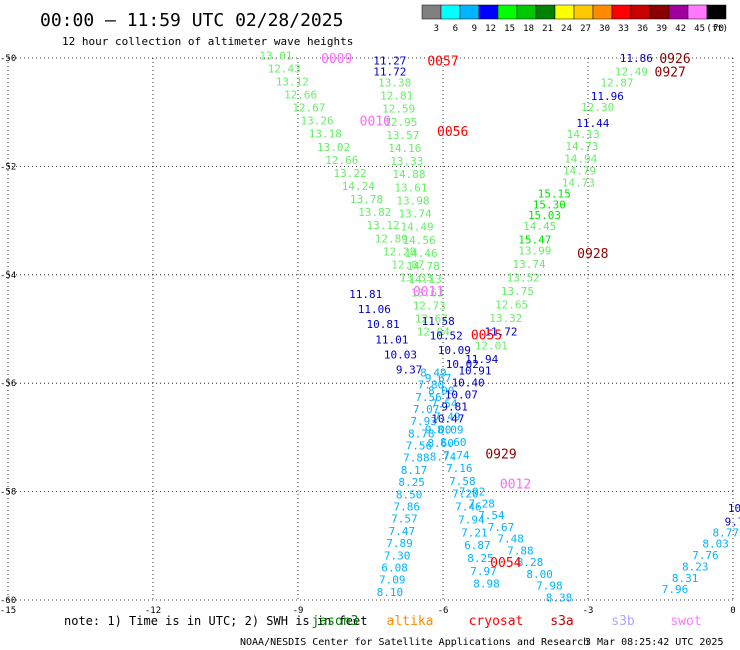 This screenshot has height=650, width=740. I want to click on pass-time-label: 0057, so click(442, 62).